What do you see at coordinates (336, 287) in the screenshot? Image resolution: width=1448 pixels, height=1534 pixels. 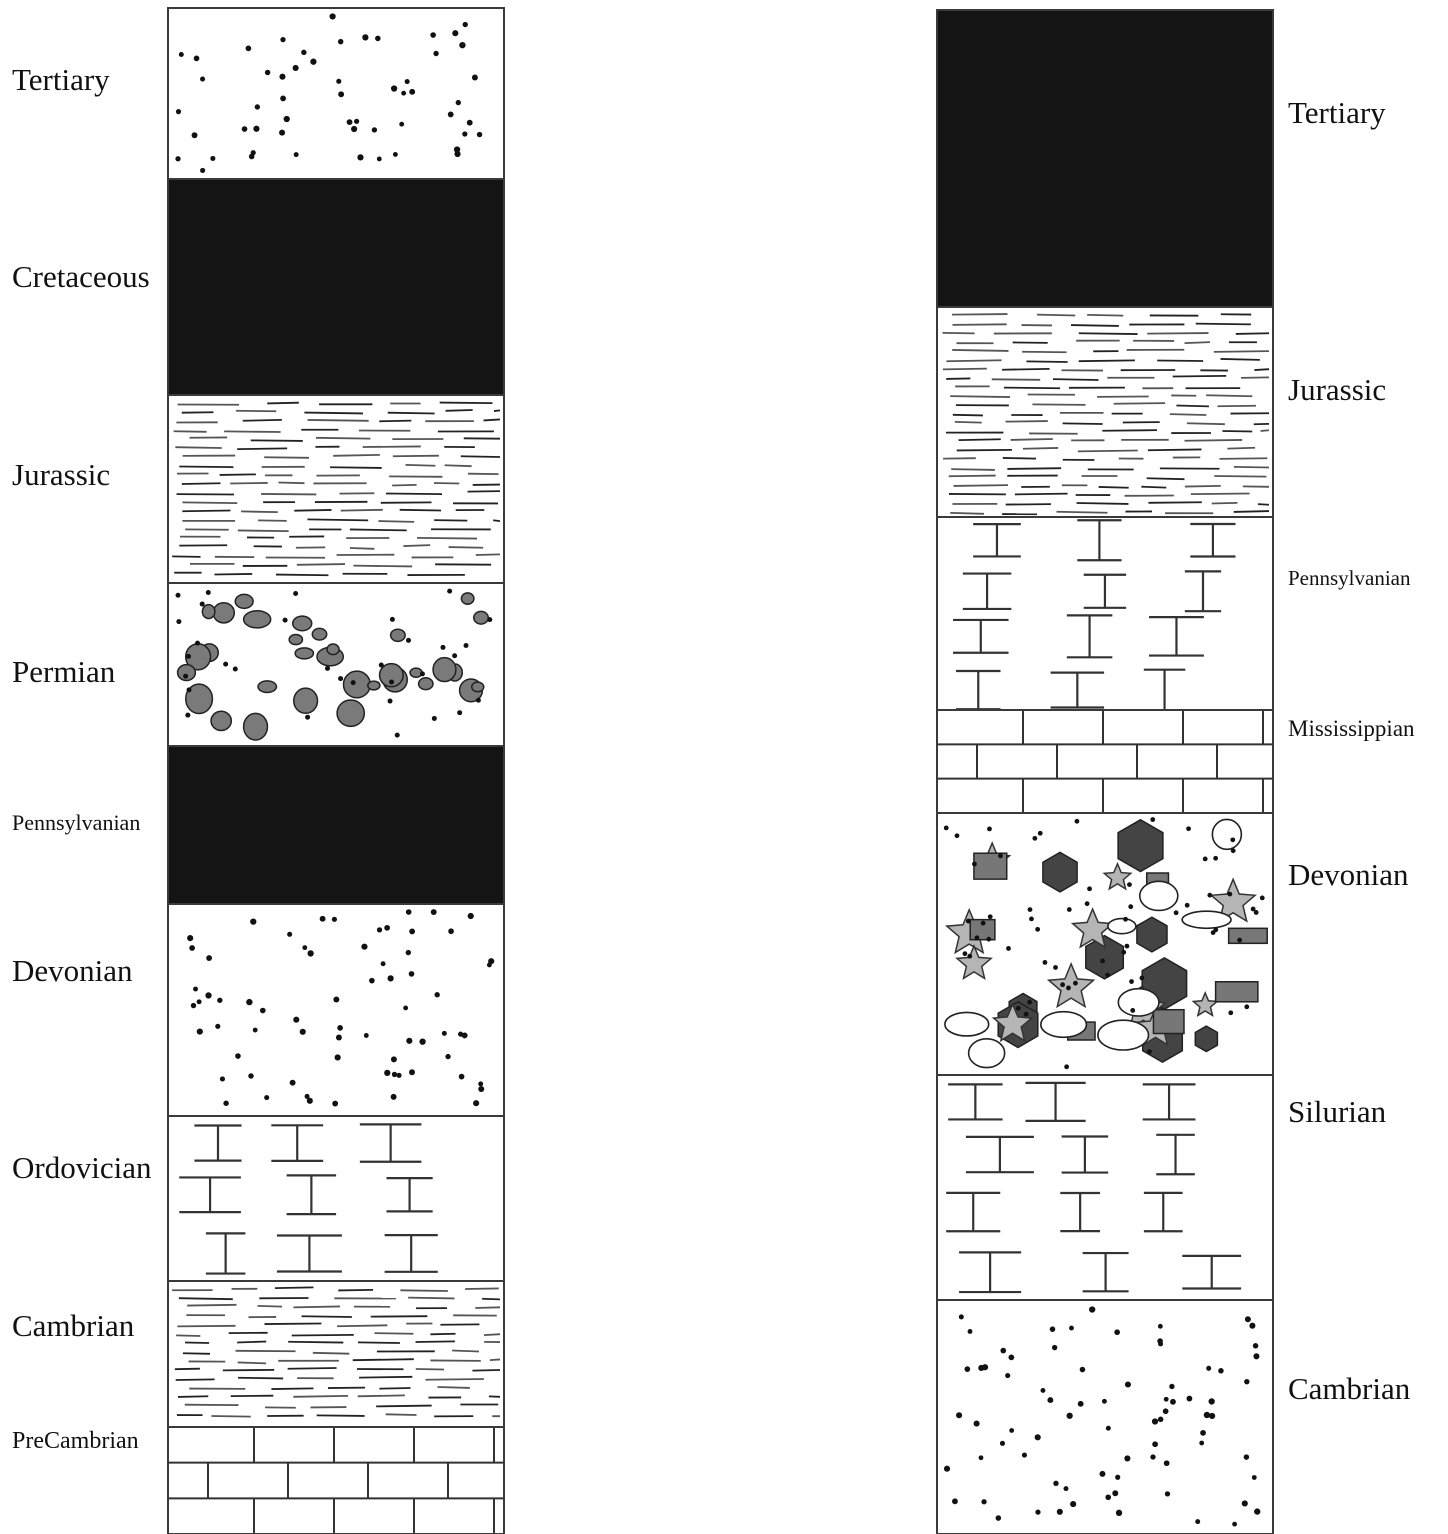 I see `left-unit-cretaceous` at bounding box center [336, 287].